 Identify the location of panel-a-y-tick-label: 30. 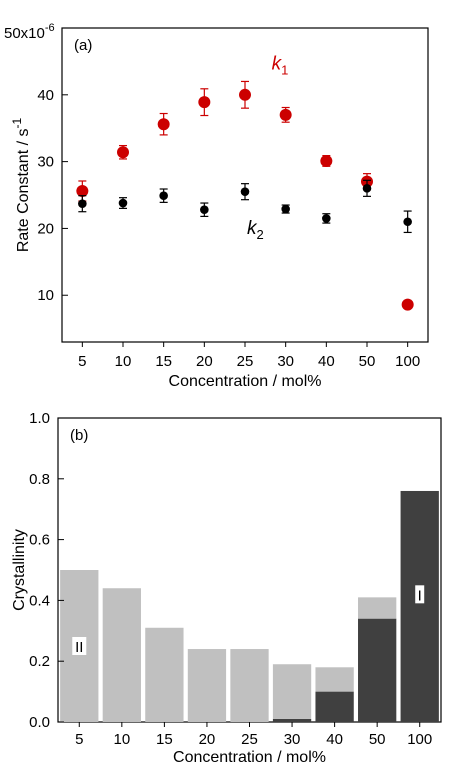
(45, 162).